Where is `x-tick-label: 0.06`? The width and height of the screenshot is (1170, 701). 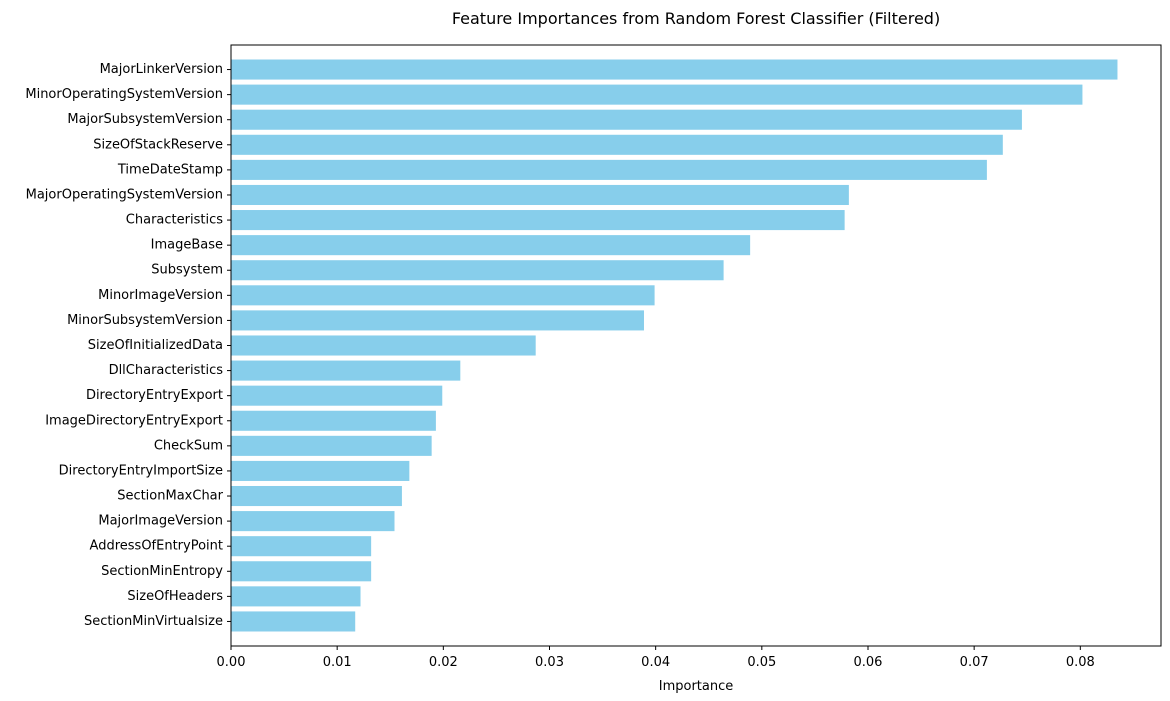
x-tick-label: 0.06 is located at coordinates (868, 662).